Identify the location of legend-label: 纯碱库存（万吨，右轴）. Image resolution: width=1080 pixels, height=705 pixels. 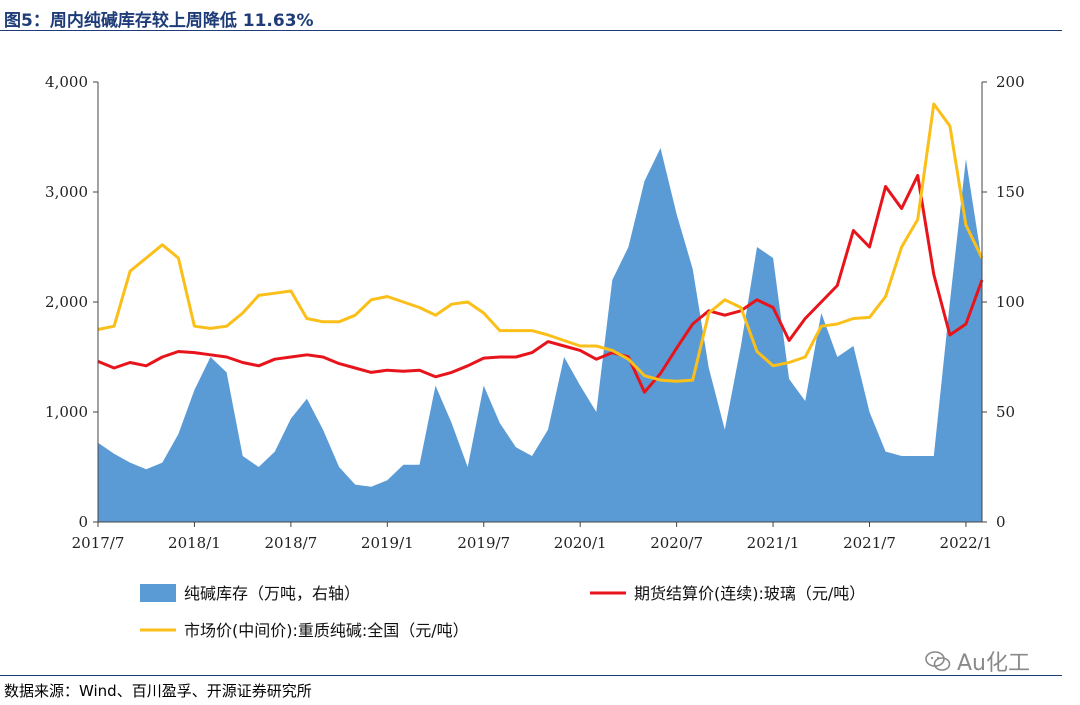
(272, 593).